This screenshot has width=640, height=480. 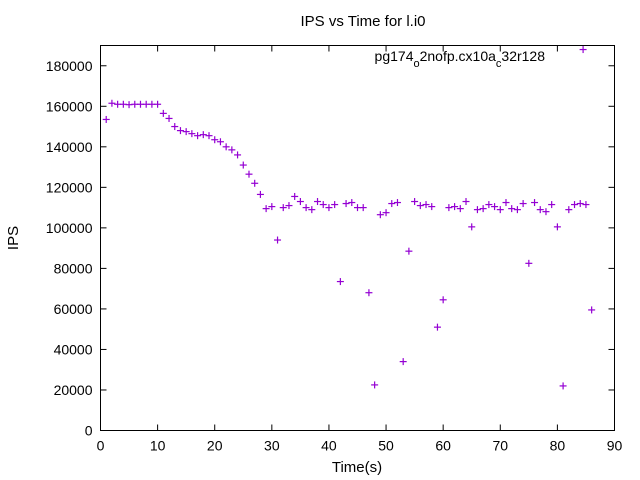 What do you see at coordinates (615, 446) in the screenshot?
I see `x-tick-label: 90` at bounding box center [615, 446].